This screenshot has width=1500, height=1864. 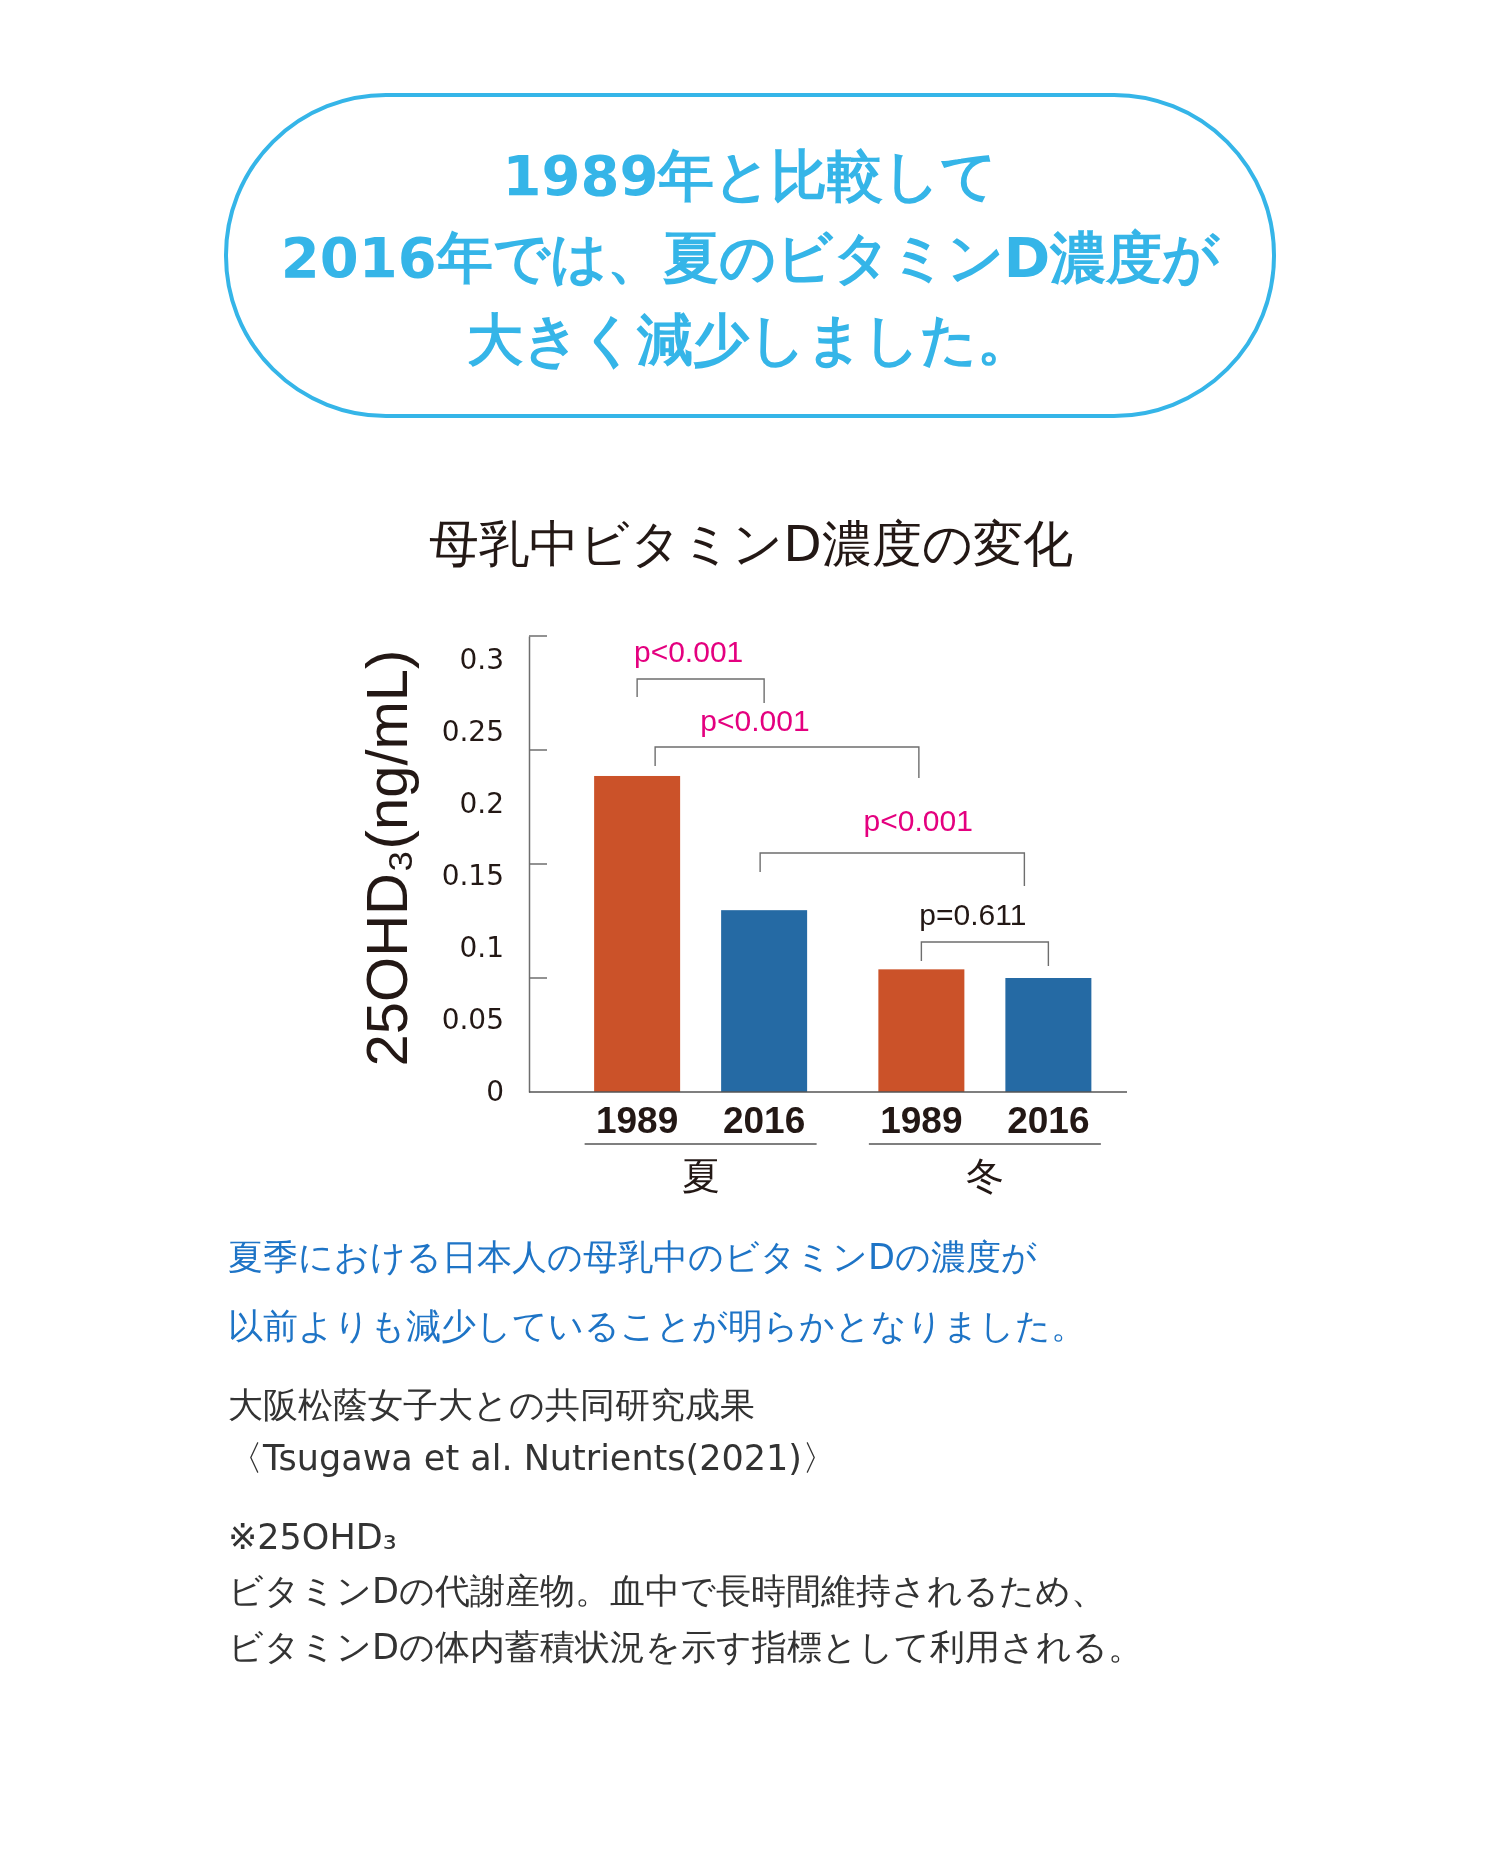 I want to click on text: ビタミンDの代謝産物。血中で長時間維持されるため、ビタミンDの体内蓄積状況を示す指標として利用される。, so click(x=685, y=1619).